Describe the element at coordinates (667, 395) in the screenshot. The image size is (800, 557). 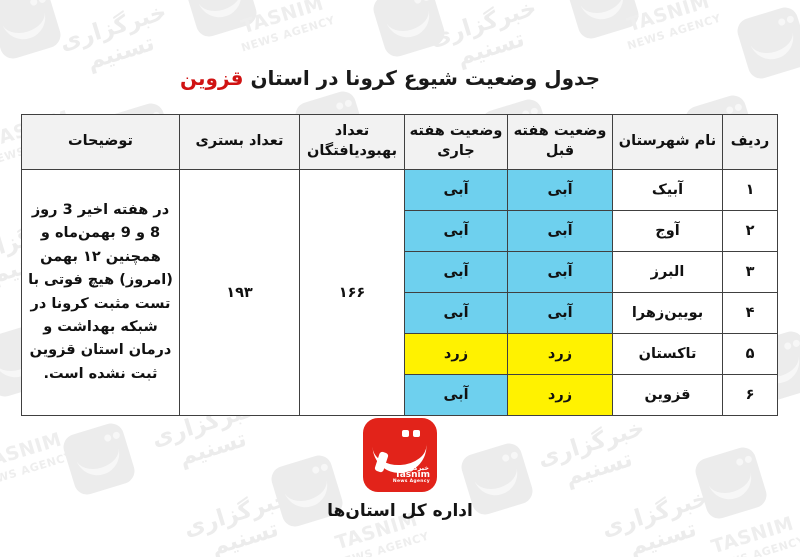
I see `cell-city: قزوین` at that location.